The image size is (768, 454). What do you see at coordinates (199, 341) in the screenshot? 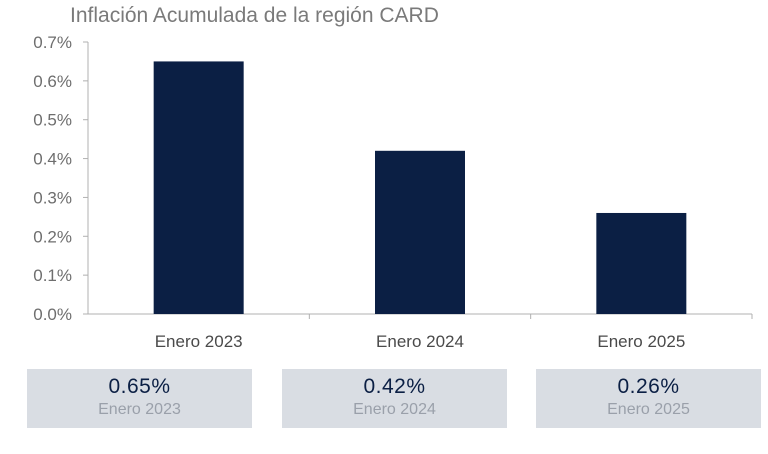
I see `x-tick-label: Enero 2023` at bounding box center [199, 341].